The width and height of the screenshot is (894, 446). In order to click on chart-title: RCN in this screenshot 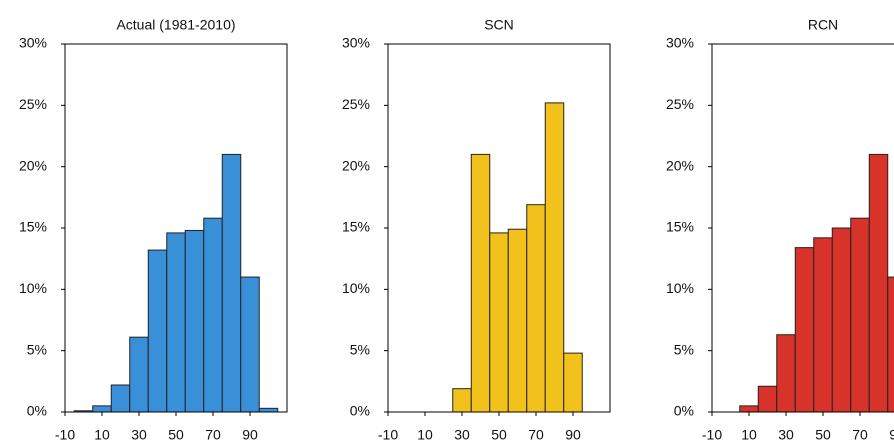, I will do `click(823, 25)`.